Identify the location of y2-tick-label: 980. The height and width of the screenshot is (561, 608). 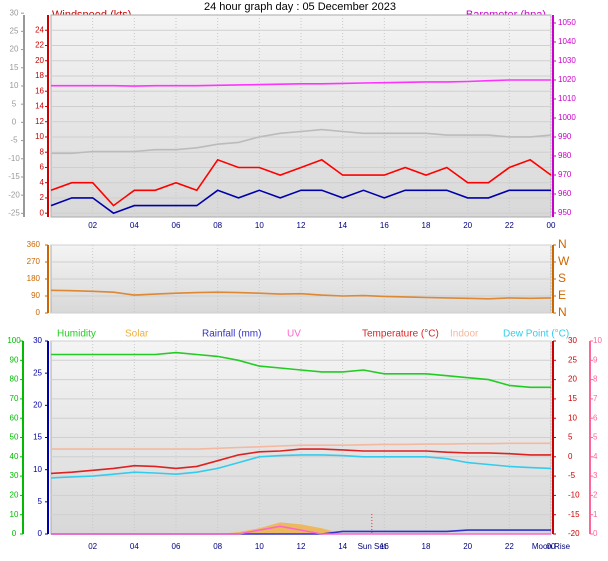
(565, 155).